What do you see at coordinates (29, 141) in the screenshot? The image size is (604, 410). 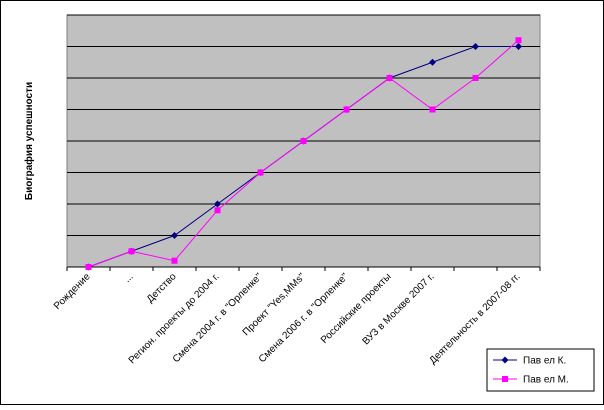 I see `y-axis-label: Биография успешности` at bounding box center [29, 141].